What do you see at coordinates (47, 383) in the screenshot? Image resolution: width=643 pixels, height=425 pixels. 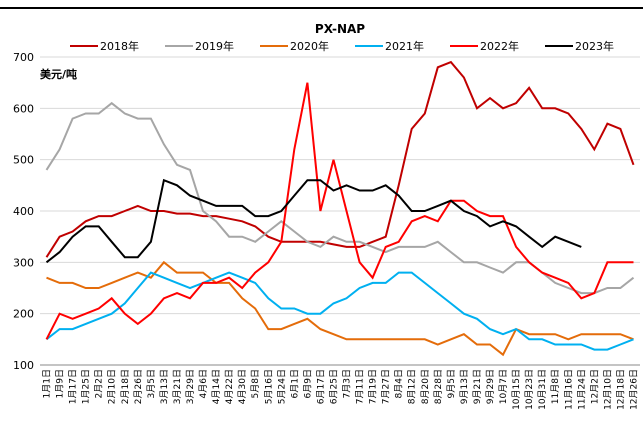 I see `x-tick-label: 1月1日` at bounding box center [47, 383].